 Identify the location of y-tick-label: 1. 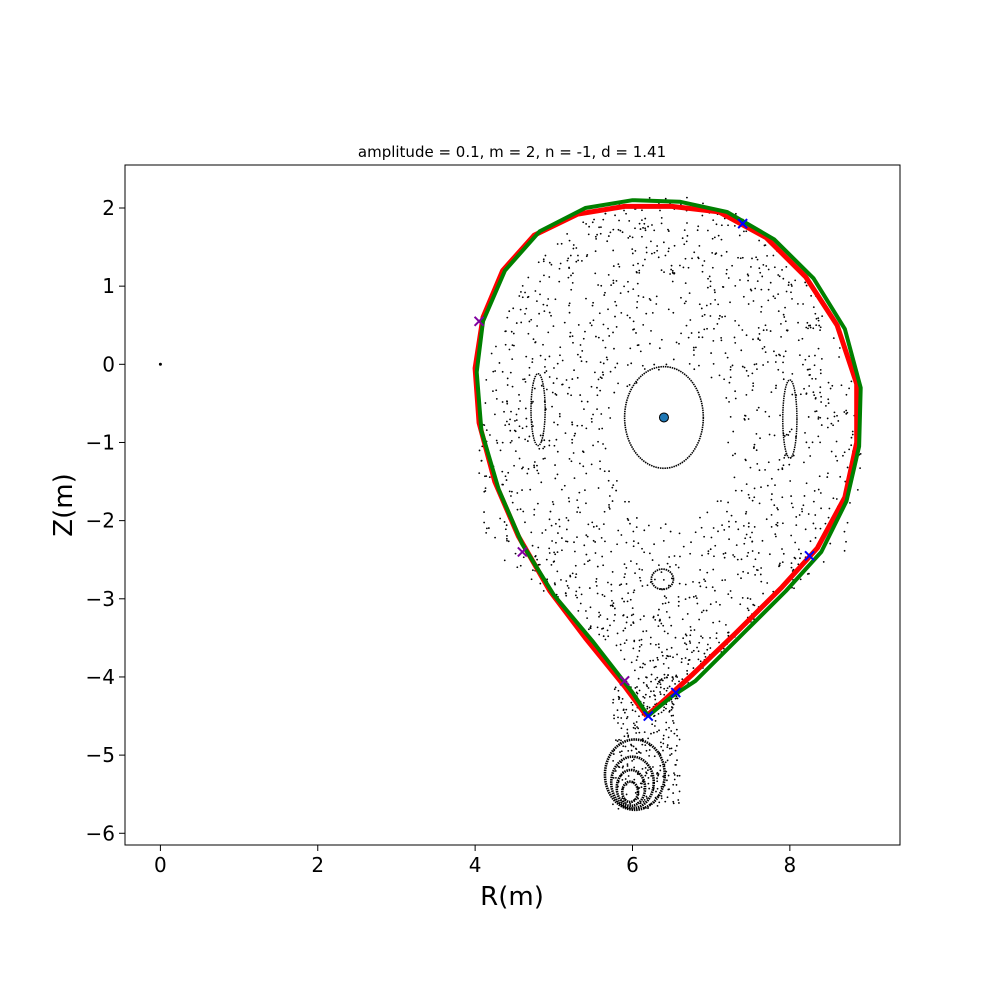
(108, 286).